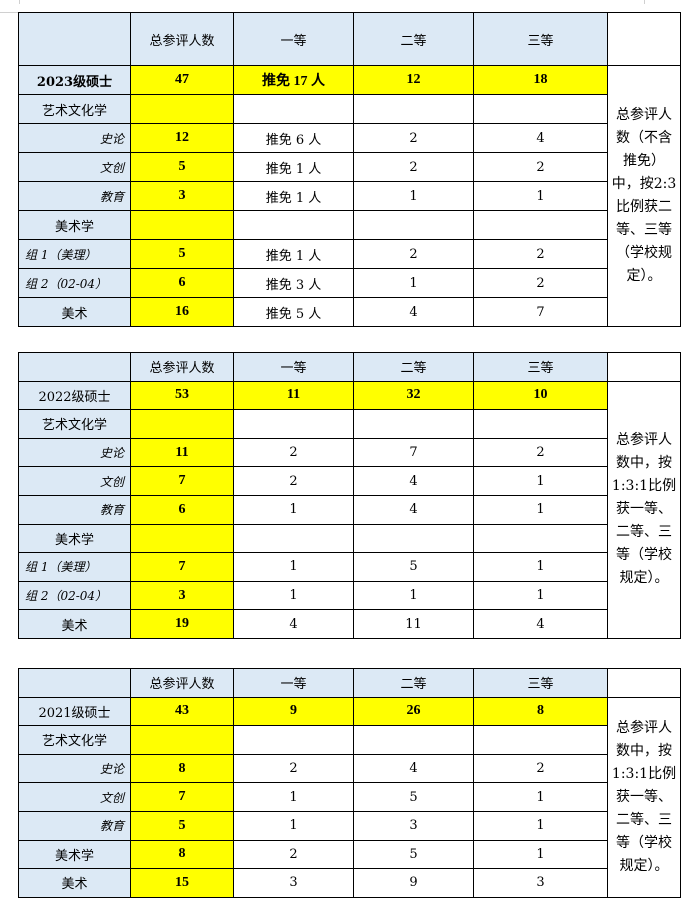 This screenshot has height=909, width=691. Describe the element at coordinates (182, 196) in the screenshot. I see `total-count-cell: 3` at that location.